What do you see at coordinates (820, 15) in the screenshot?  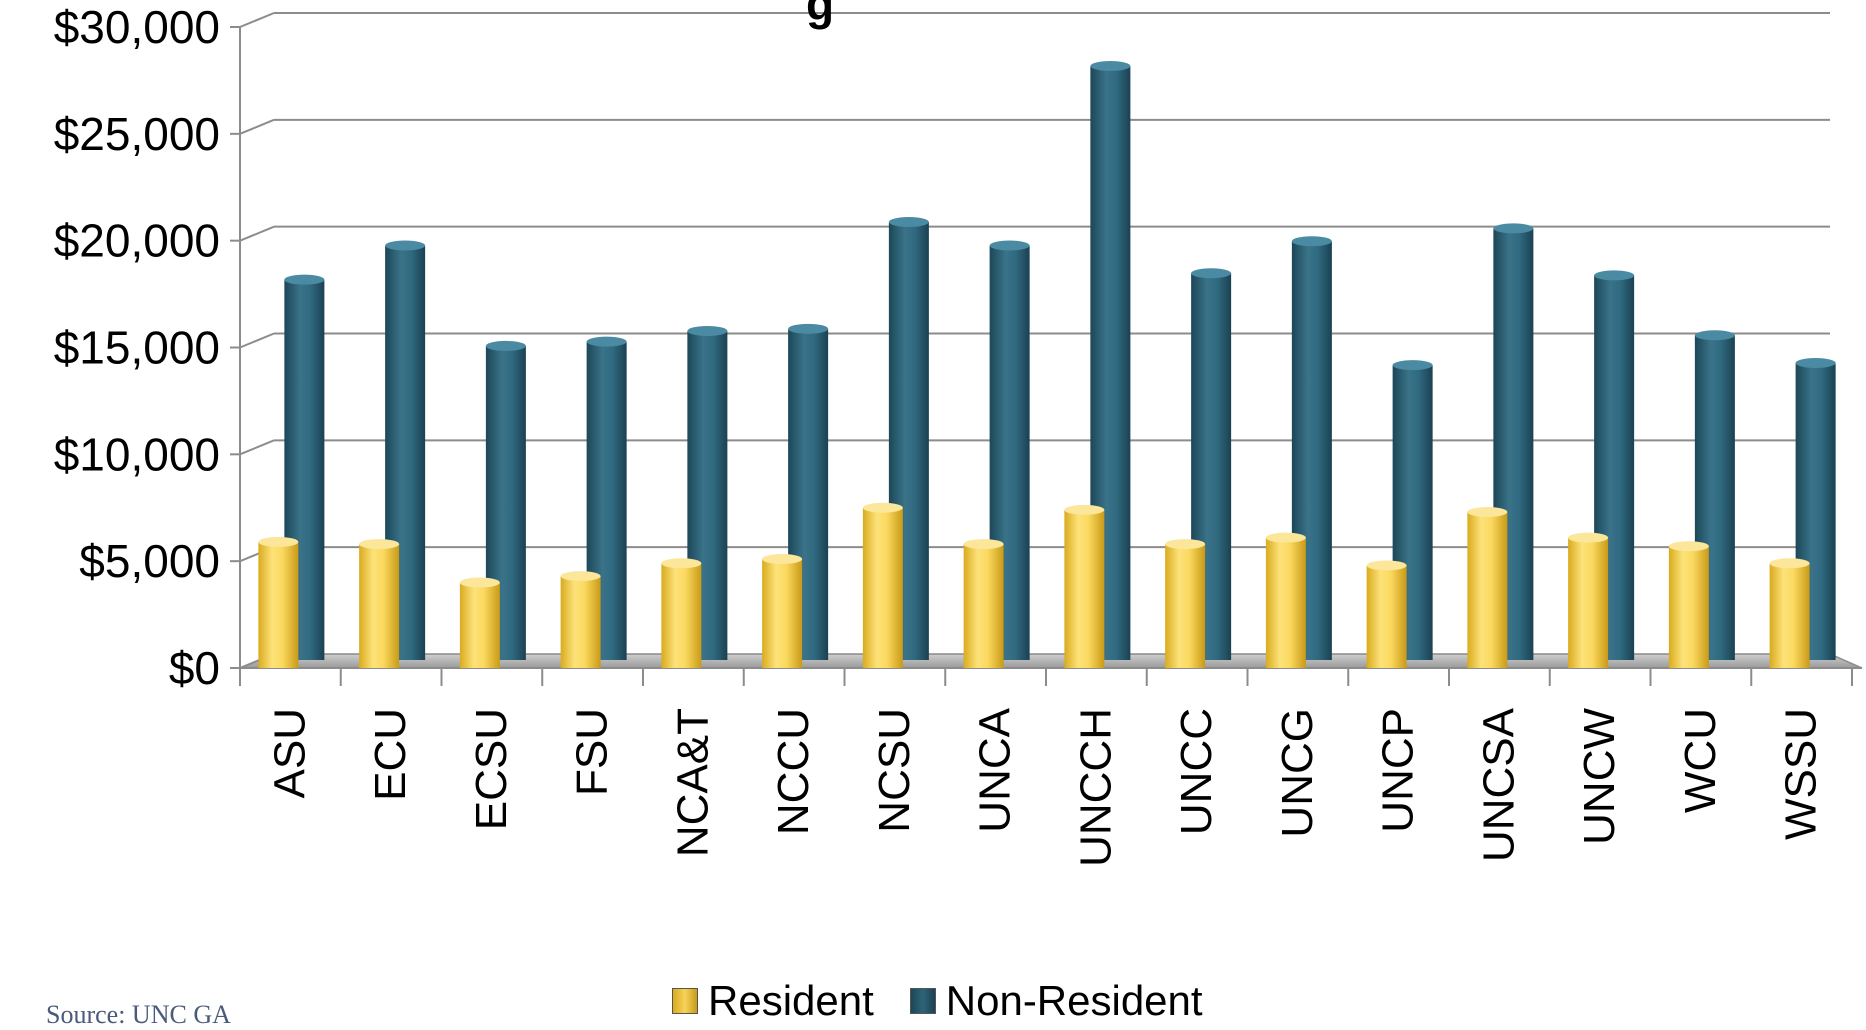 I see `chart-title: g` at bounding box center [820, 15].